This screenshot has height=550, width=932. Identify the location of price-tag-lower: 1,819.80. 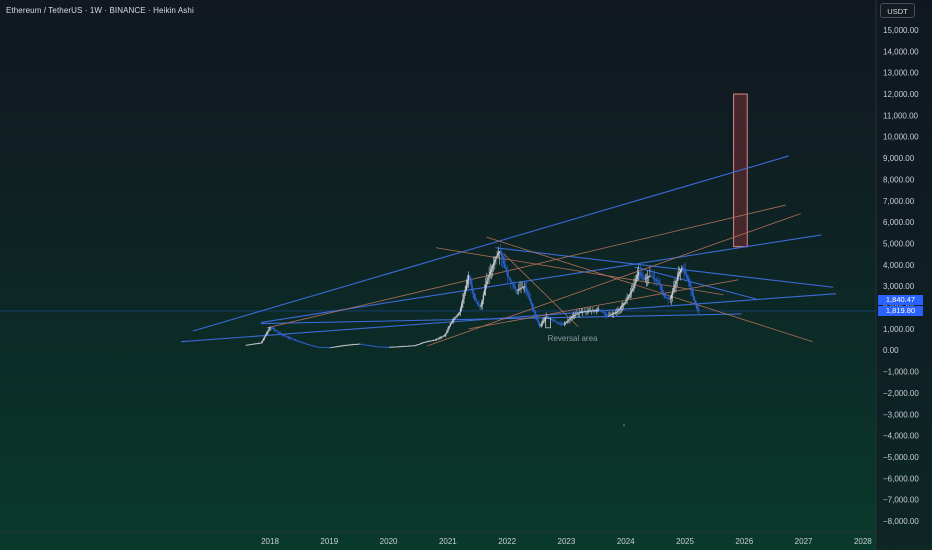
(900, 311).